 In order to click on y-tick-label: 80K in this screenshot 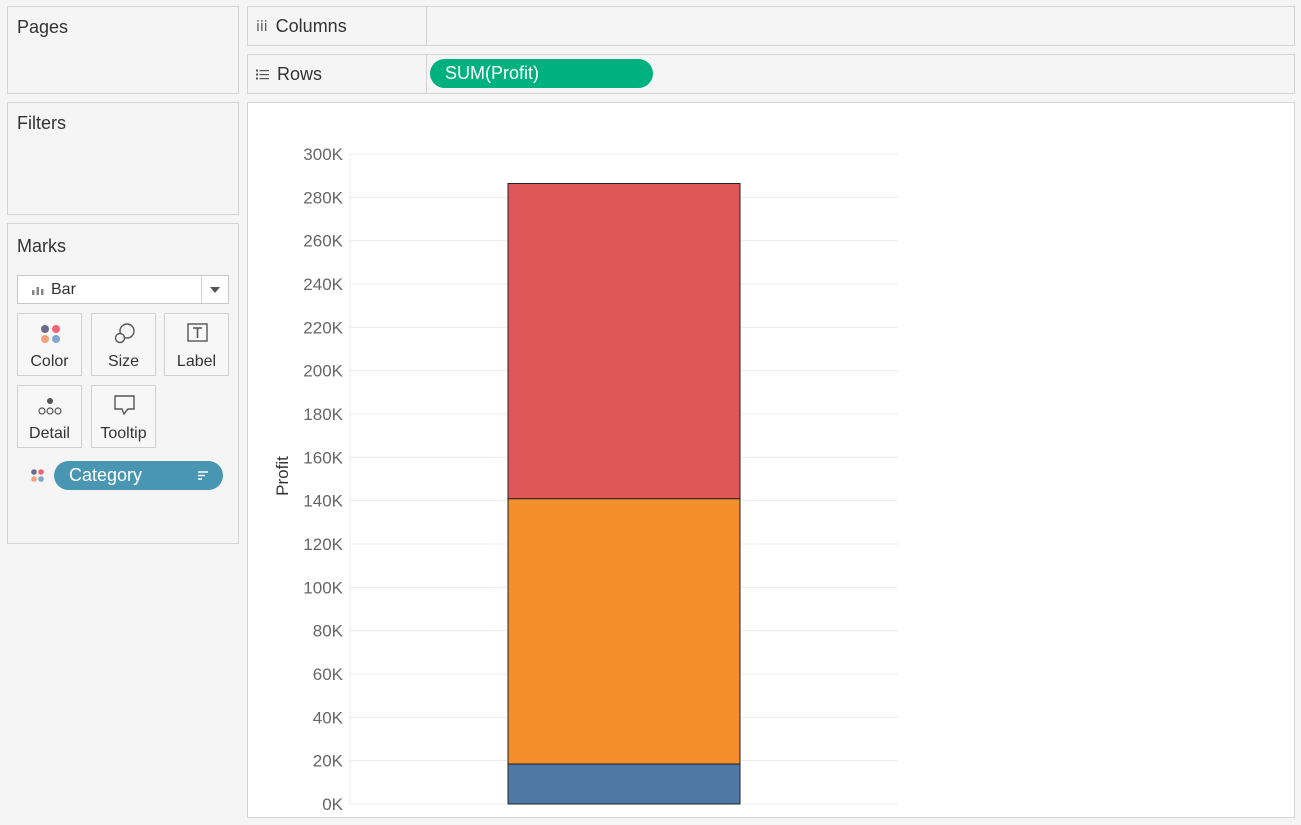, I will do `click(328, 631)`.